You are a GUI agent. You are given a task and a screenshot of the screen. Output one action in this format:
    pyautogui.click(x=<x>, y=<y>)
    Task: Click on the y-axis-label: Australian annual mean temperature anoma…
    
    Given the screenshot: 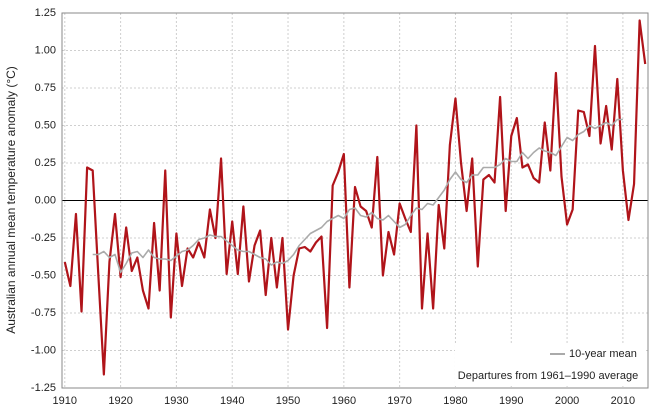 What is the action you would take?
    pyautogui.click(x=11, y=200)
    